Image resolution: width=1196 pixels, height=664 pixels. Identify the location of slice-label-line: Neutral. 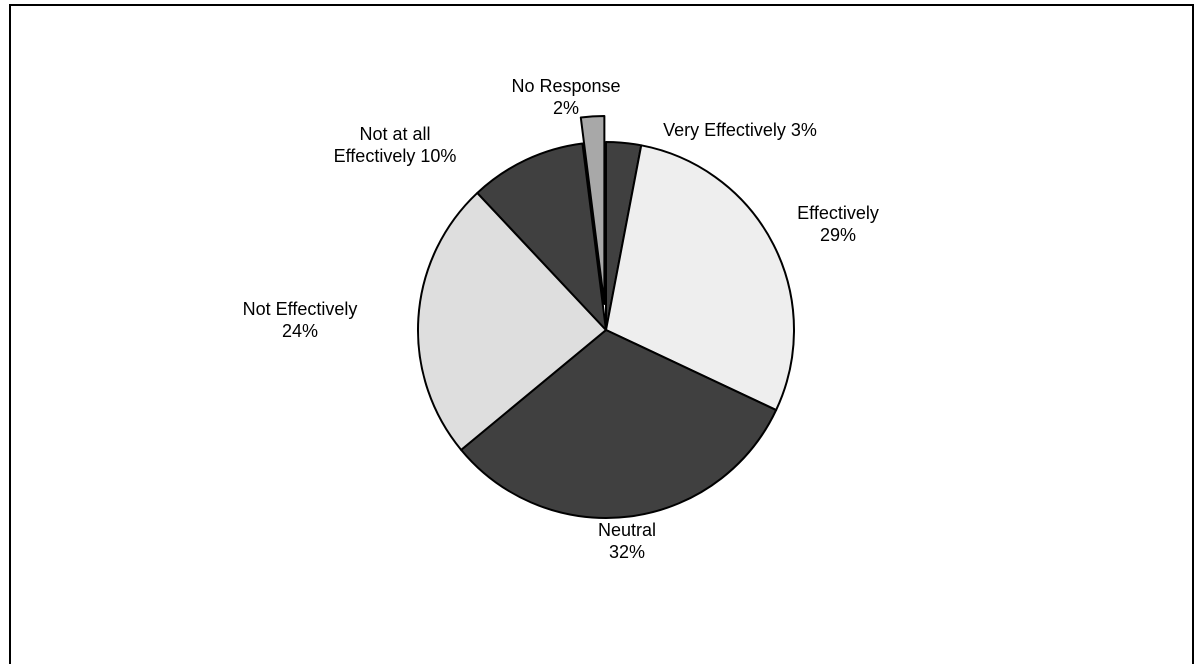
(627, 530).